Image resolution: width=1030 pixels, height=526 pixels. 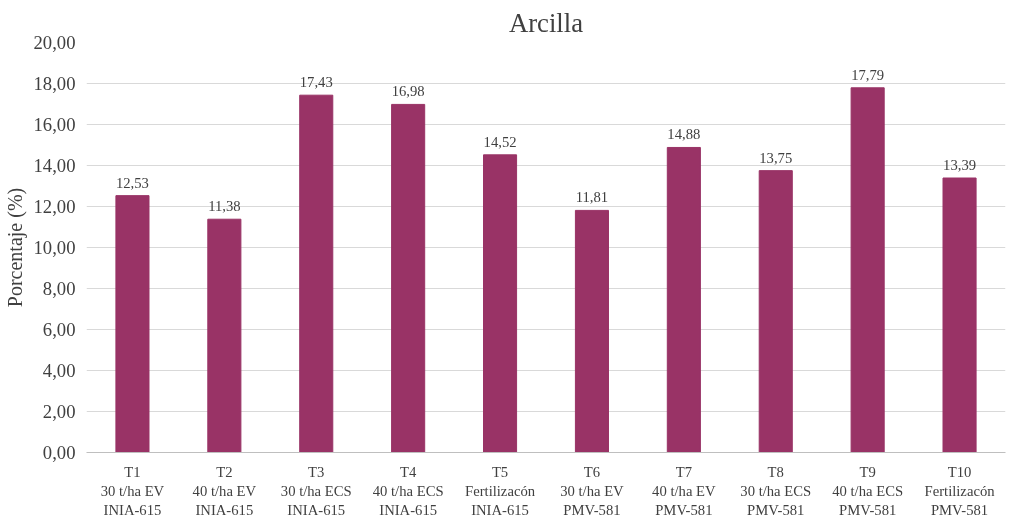 What do you see at coordinates (960, 165) in the screenshot?
I see `data-label: 13,39` at bounding box center [960, 165].